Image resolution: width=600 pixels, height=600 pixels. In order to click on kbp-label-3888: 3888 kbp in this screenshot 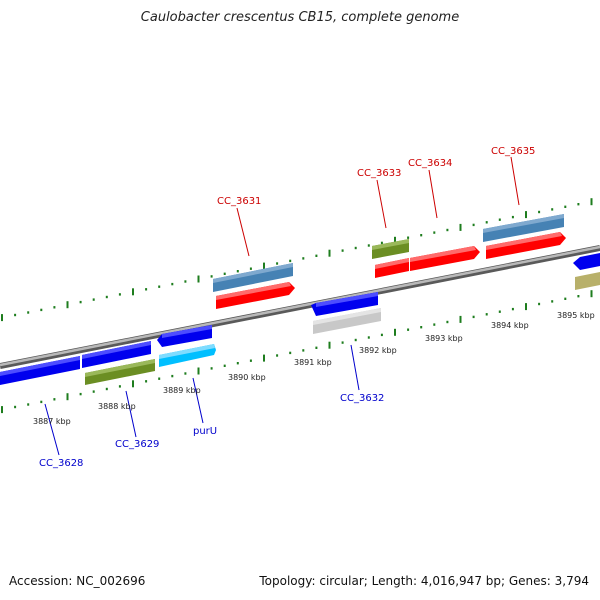, I will do `click(117, 406)`.